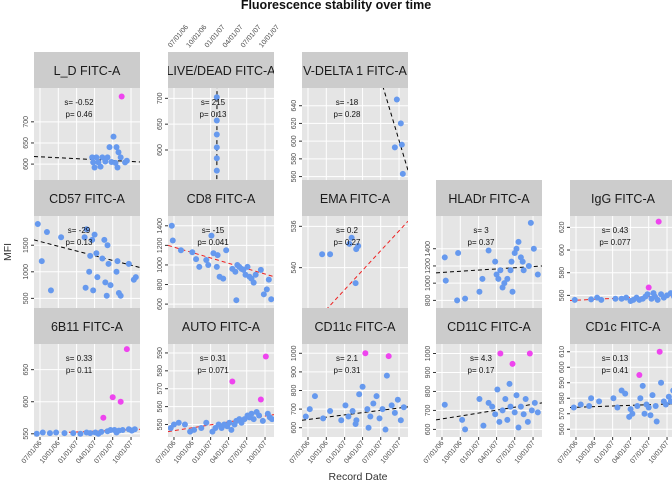  I want to click on p-value-annotation: p= 0.41, so click(615, 370).